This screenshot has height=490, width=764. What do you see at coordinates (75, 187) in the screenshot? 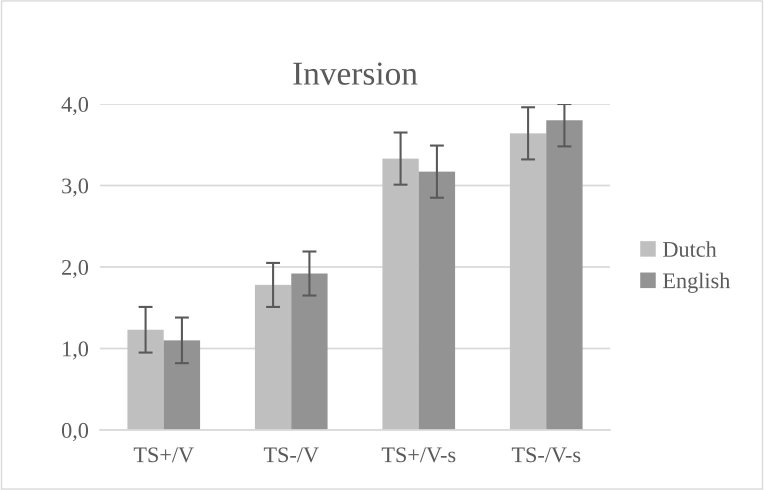
I see `y-tick-label: 3,0` at bounding box center [75, 187].